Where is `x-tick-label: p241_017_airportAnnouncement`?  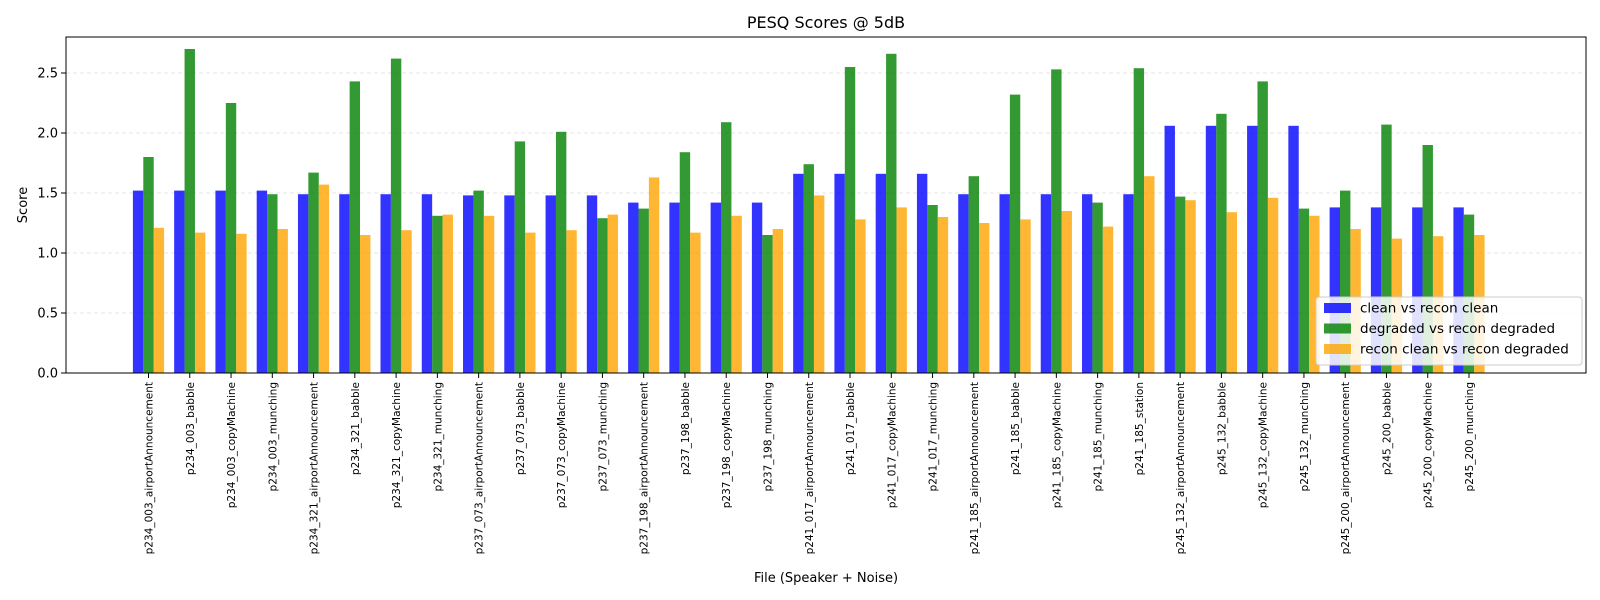
x-tick-label: p241_017_airportAnnouncement is located at coordinates (810, 468).